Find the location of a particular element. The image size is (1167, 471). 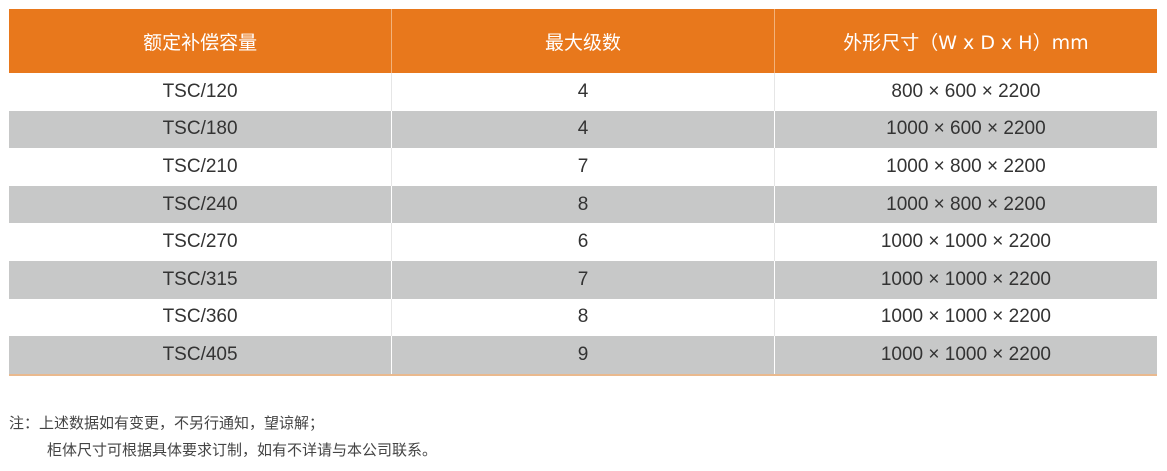

table-row: TSC/210 7 1000 × 800 × 2200 is located at coordinates (583, 167).